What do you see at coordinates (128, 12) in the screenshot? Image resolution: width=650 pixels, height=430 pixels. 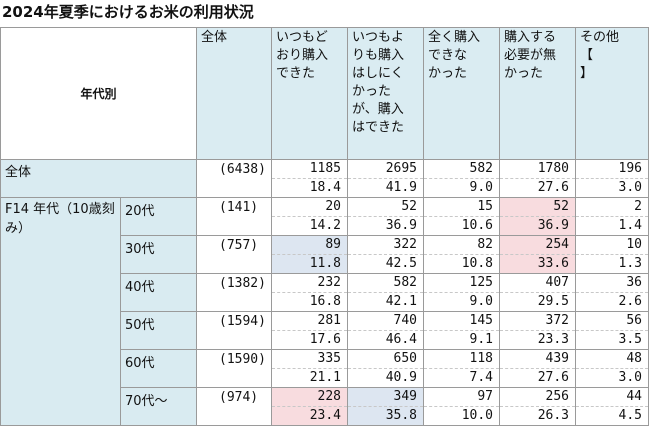 I see `table-title: 2024年夏季におけるお米の利用状況` at bounding box center [128, 12].